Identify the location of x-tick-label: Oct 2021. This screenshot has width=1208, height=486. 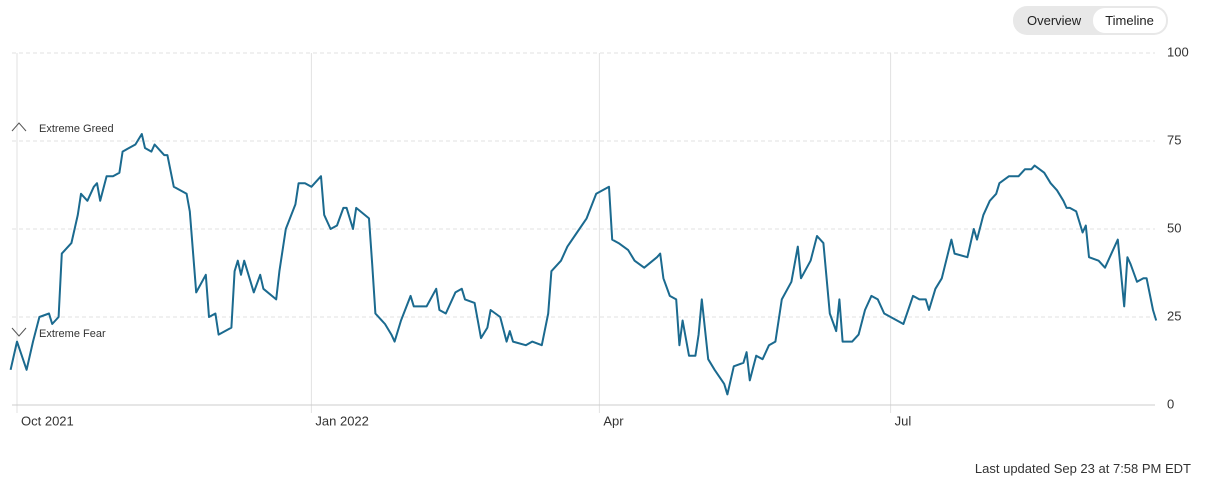
(47, 420).